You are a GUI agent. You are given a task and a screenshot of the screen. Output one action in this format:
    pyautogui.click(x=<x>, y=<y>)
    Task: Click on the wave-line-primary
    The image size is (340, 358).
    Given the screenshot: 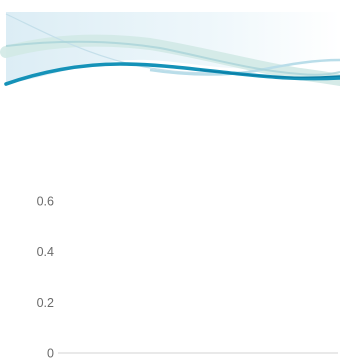 What is the action you would take?
    pyautogui.click(x=172, y=74)
    